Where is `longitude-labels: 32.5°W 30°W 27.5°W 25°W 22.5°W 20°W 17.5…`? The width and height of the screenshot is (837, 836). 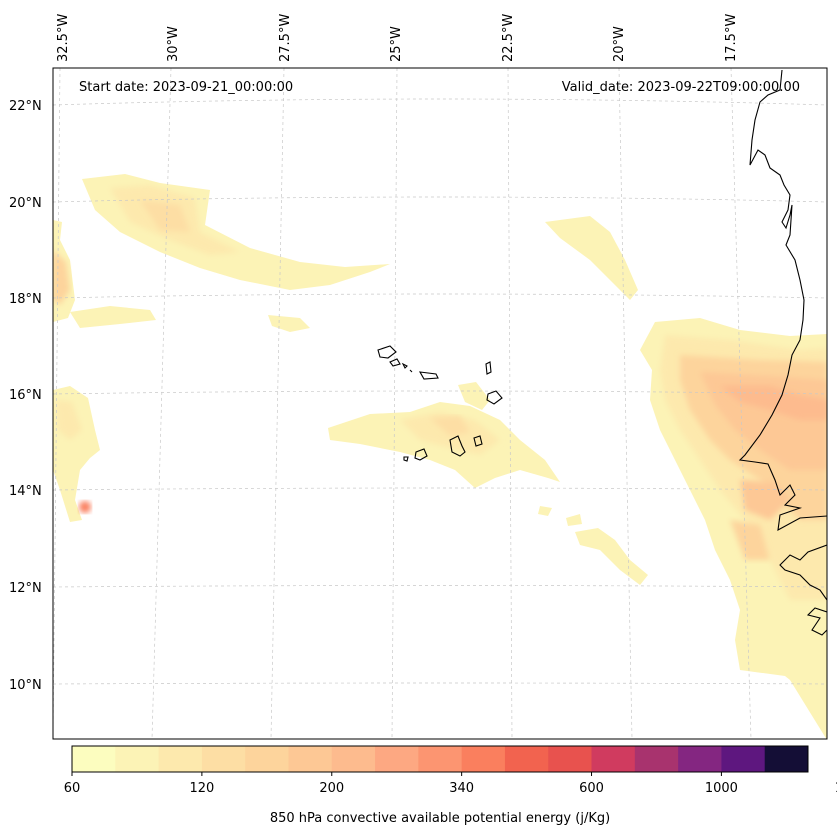 longitude-labels: 32.5°W 30°W 27.5°W 25°W 22.5°W 20°W 17.5… is located at coordinates (397, 38).